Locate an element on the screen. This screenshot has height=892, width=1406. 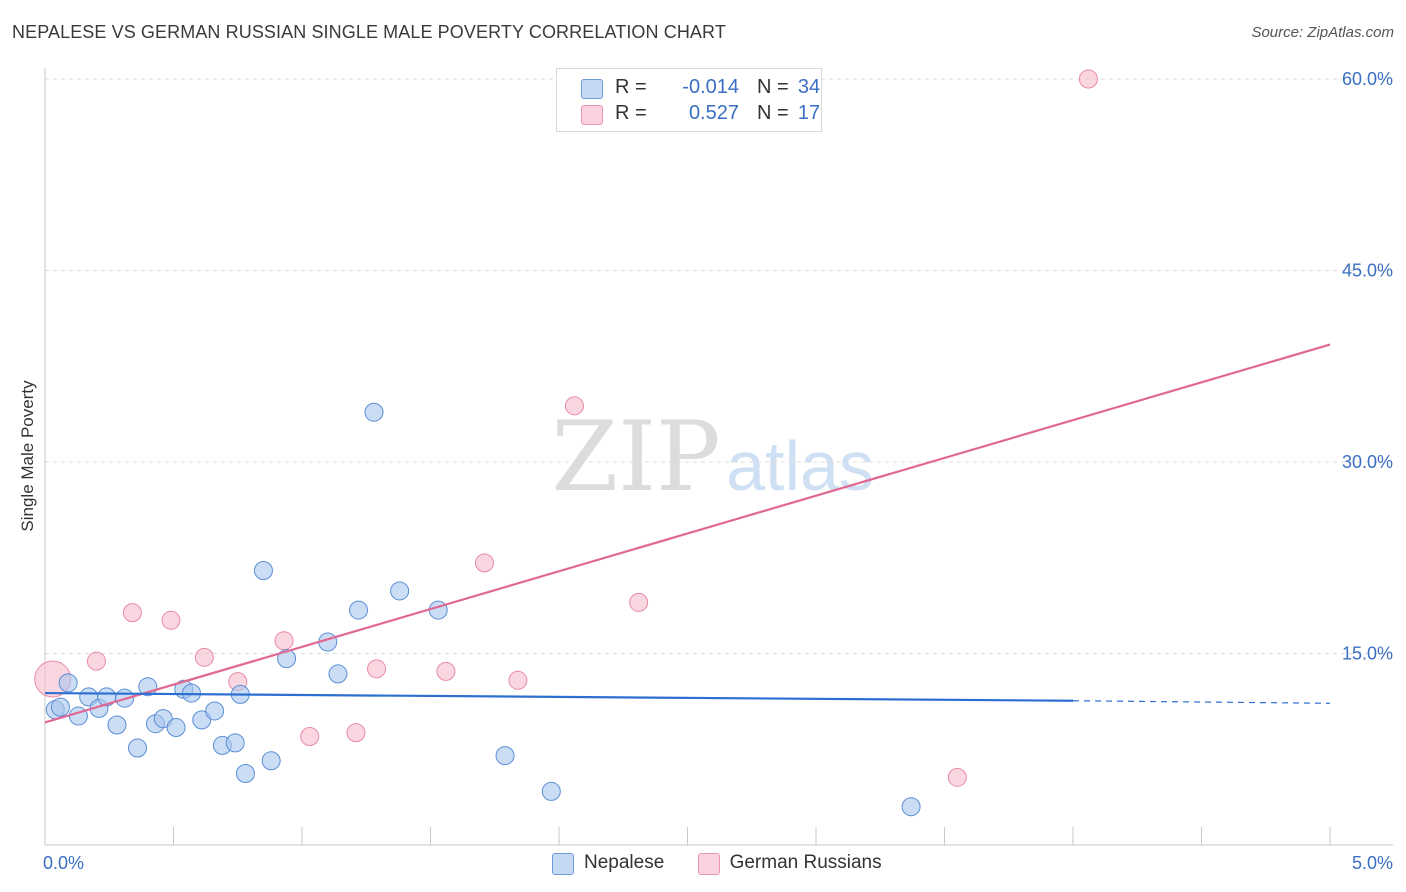
r-value: -0.014 is located at coordinates (710, 87).